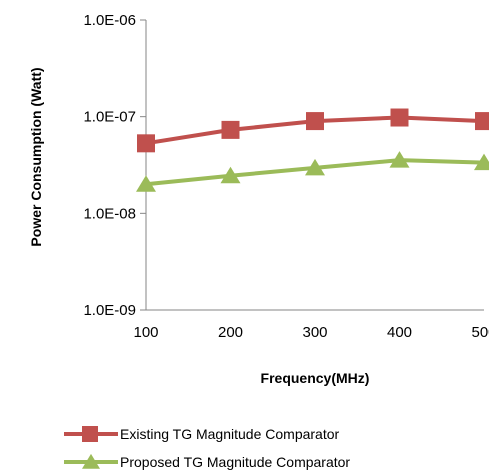 The image size is (489, 474). I want to click on x-tick-label: 400, so click(399, 332).